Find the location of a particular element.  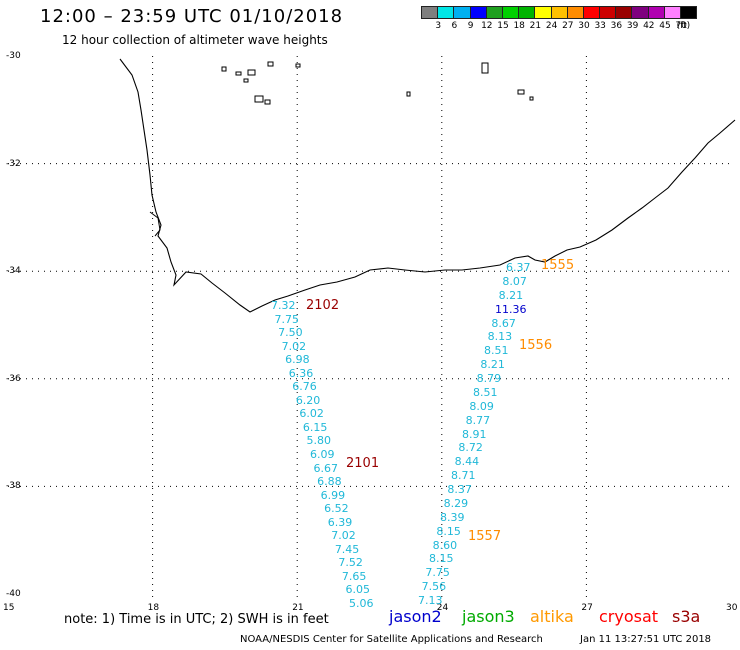

legend-tick: 6 is located at coordinates (454, 26).